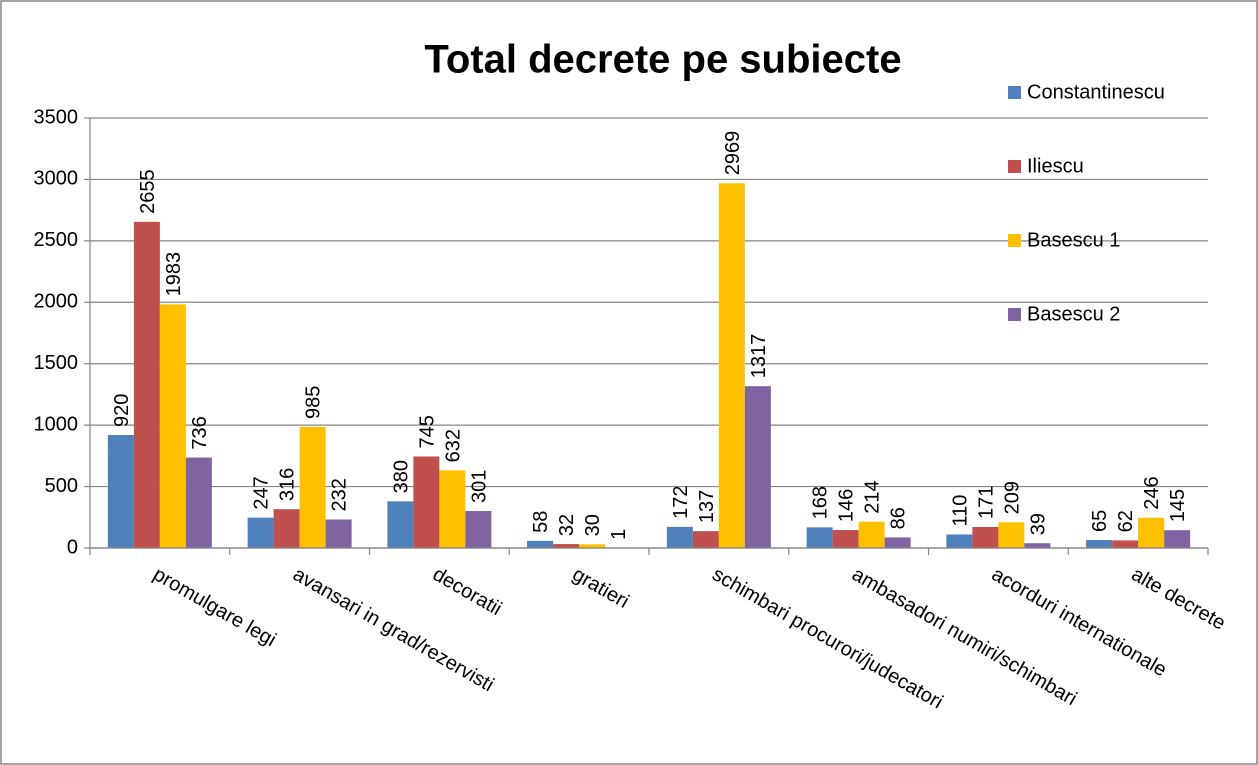  What do you see at coordinates (122, 410) in the screenshot?
I see `data-label: 920` at bounding box center [122, 410].